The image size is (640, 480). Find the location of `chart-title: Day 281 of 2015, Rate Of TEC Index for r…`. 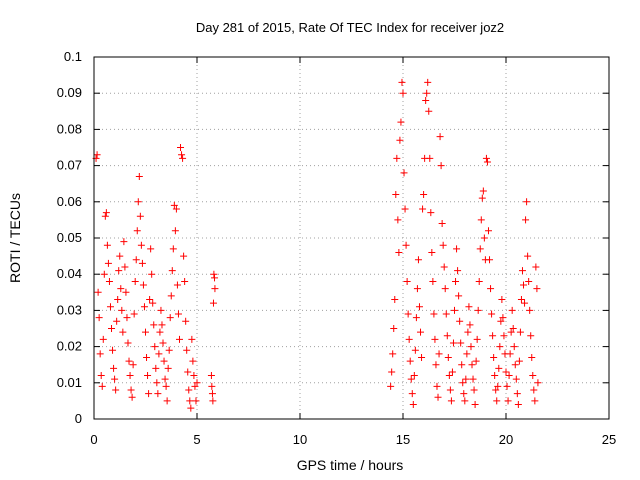

chart-title: Day 281 of 2015, Rate Of TEC Index for r… is located at coordinates (350, 27).